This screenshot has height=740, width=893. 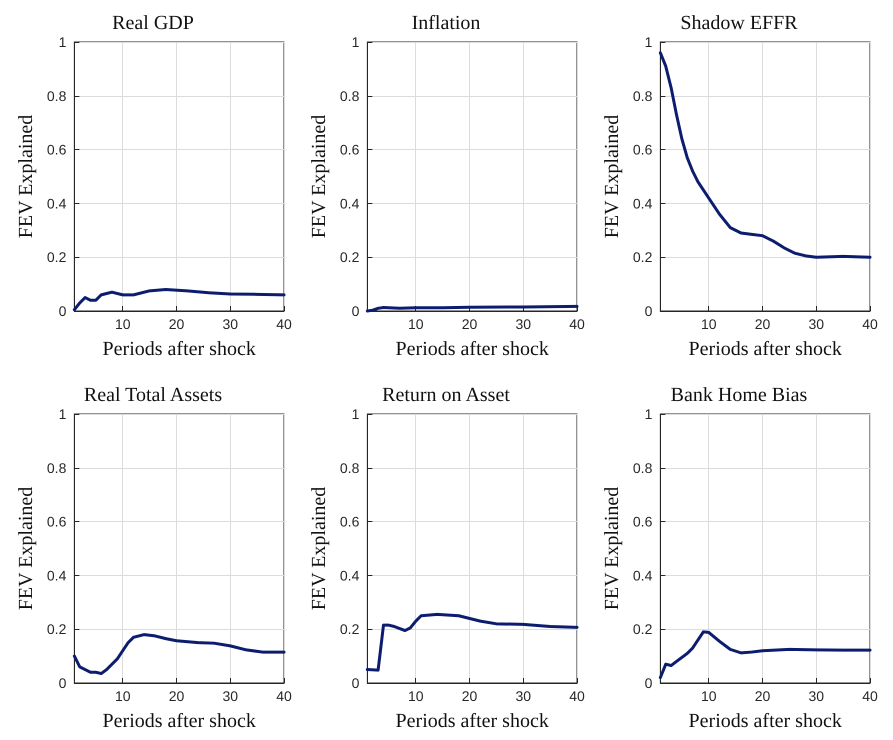 I want to click on chart-title: Real GDP, so click(x=153, y=23).